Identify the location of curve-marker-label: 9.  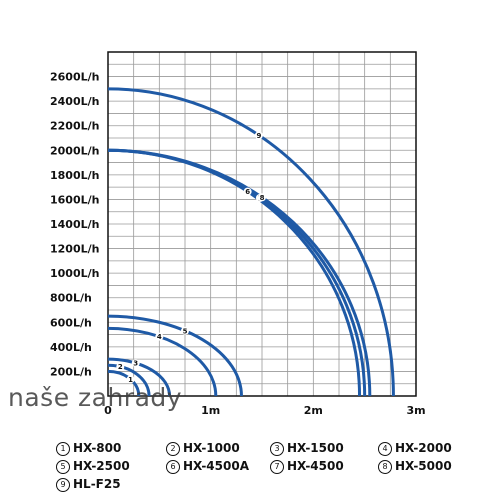
(258, 136).